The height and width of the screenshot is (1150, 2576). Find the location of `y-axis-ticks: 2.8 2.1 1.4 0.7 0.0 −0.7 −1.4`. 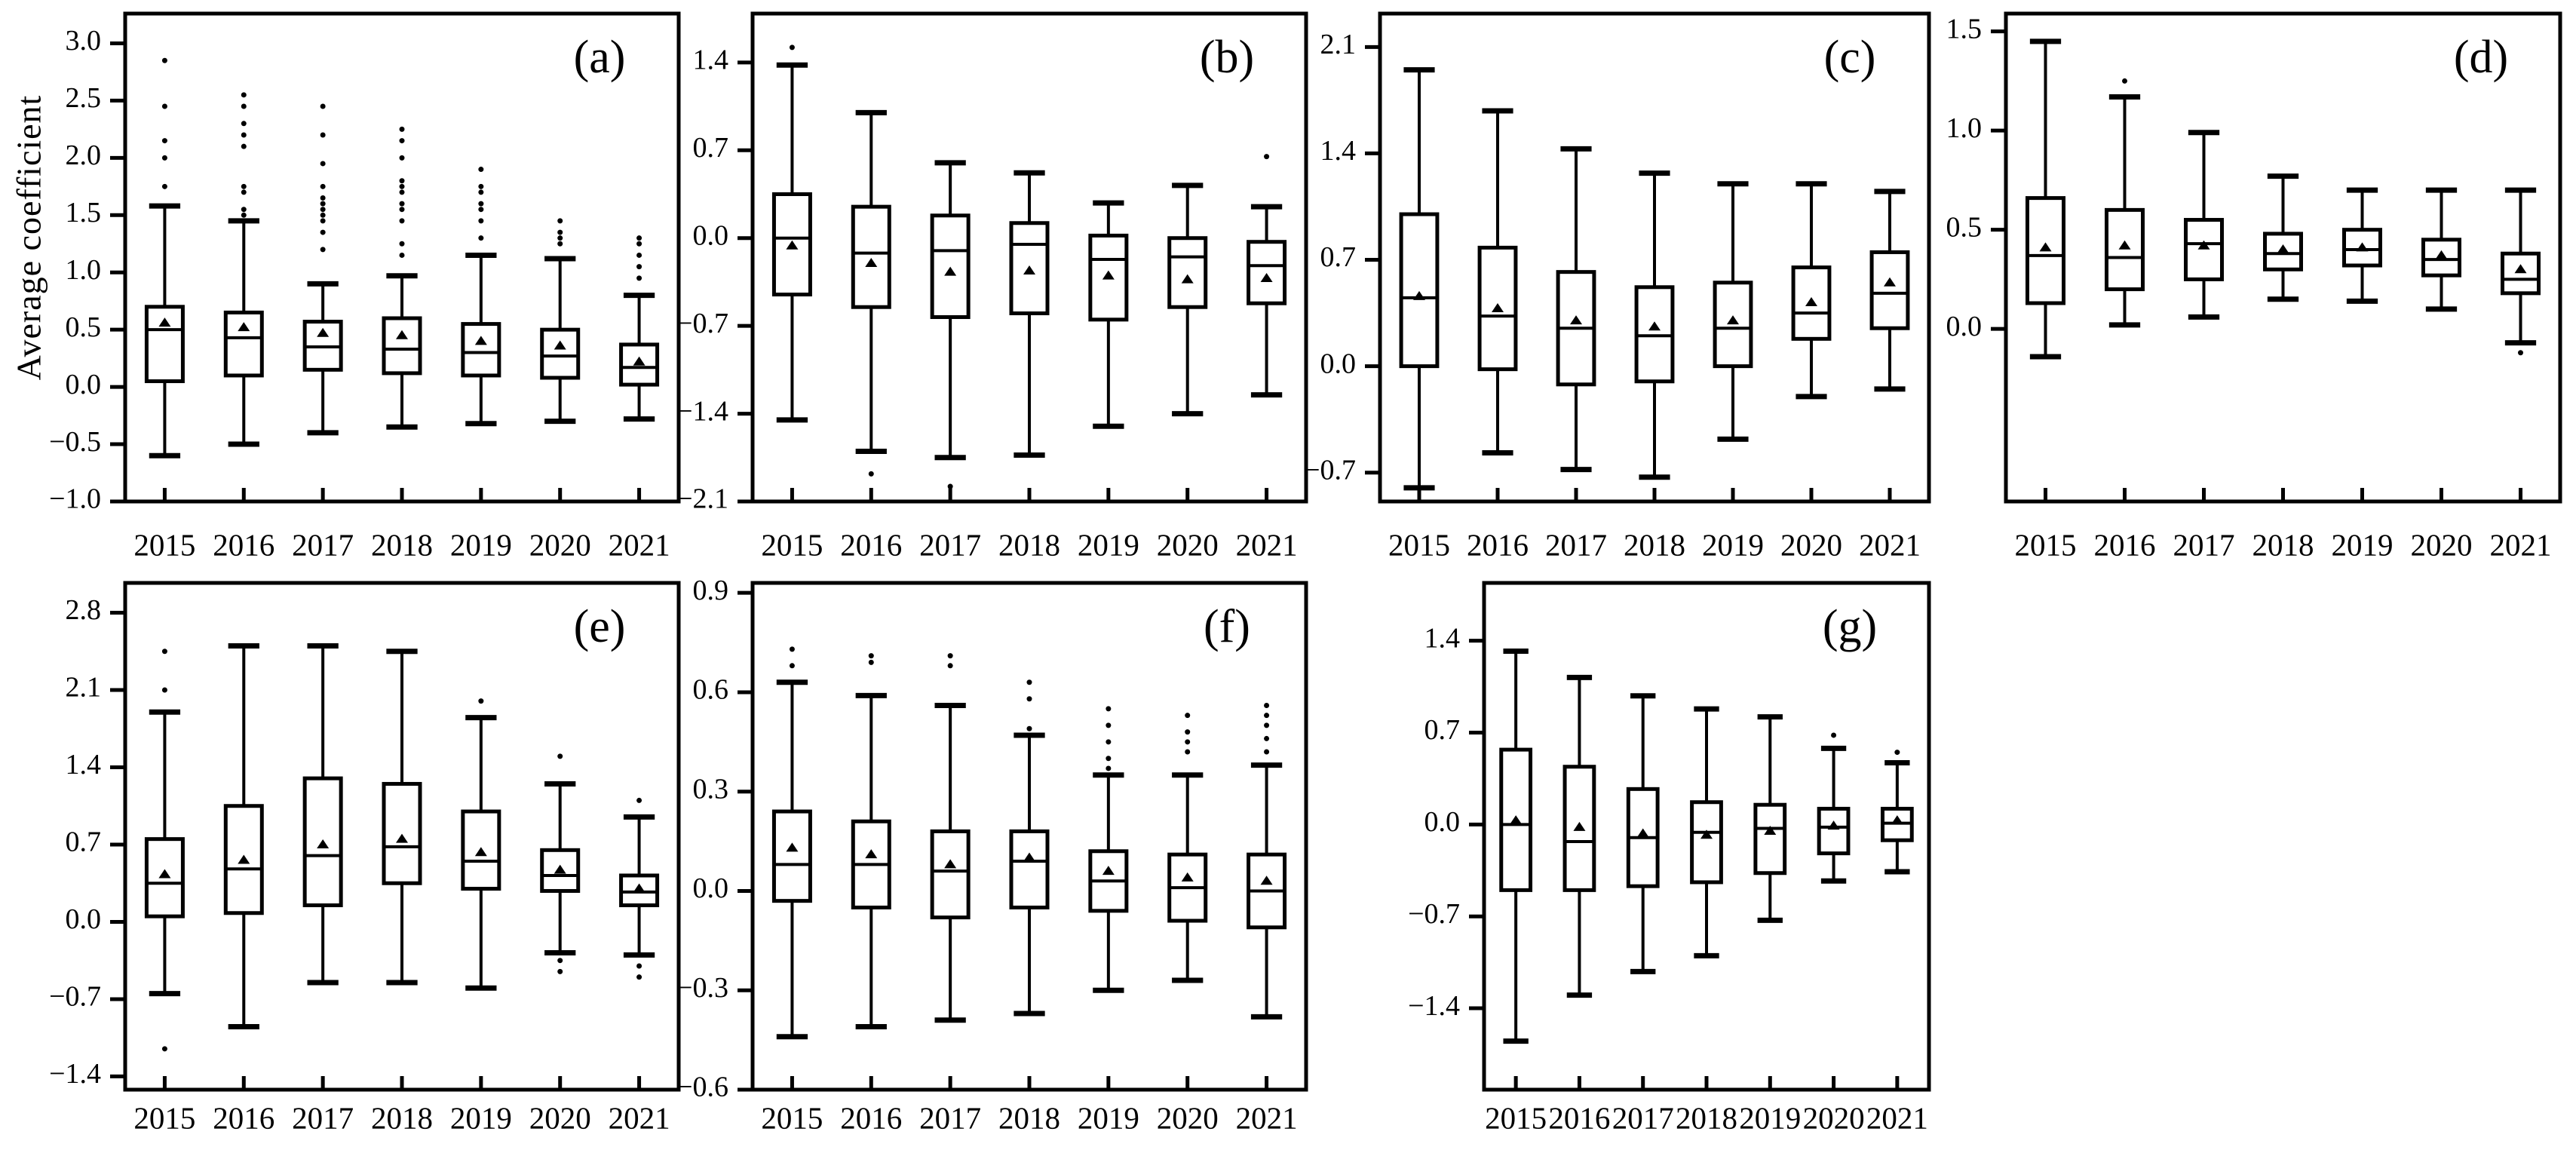

y-axis-ticks: 2.8 2.1 1.4 0.7 0.0 −0.7 −1.4 is located at coordinates (87, 842).